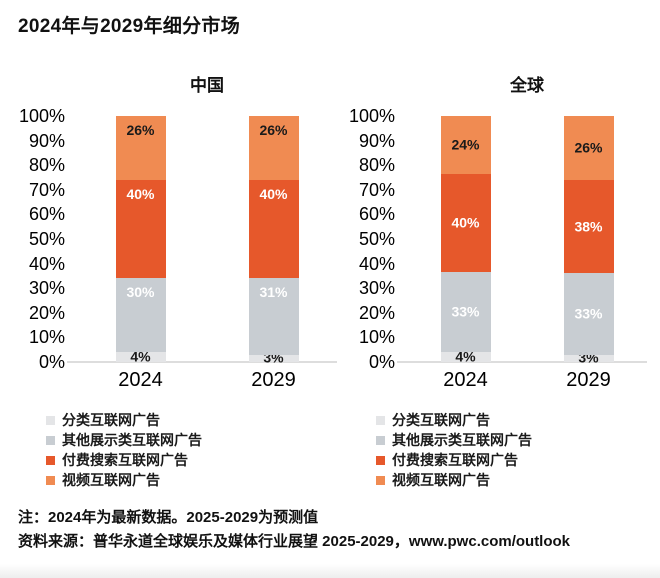 This screenshot has height=578, width=660. What do you see at coordinates (376, 214) in the screenshot?
I see `y-tick-label: 60%` at bounding box center [376, 214].